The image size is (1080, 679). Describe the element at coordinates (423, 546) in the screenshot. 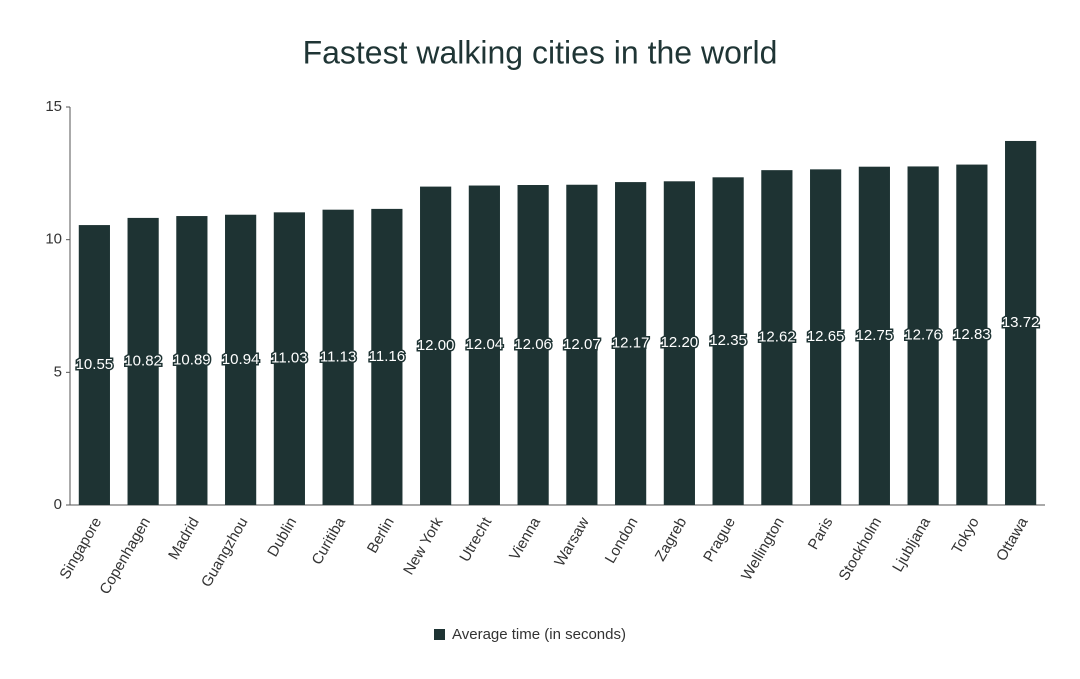

I see `x-tick-label: New York` at that location.